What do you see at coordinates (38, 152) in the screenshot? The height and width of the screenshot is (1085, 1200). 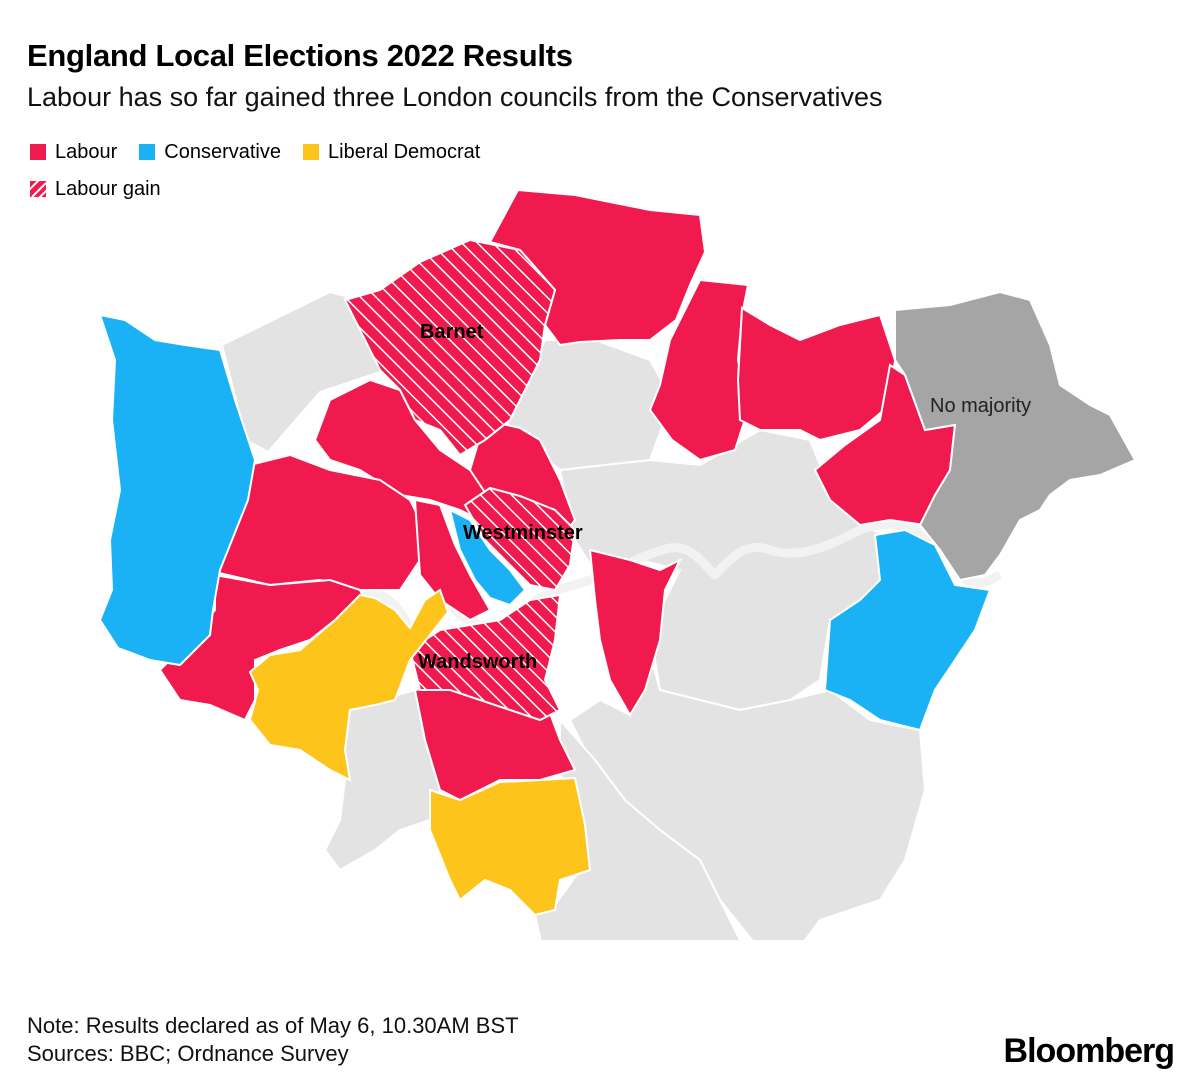 I see `legend-swatch-labour` at bounding box center [38, 152].